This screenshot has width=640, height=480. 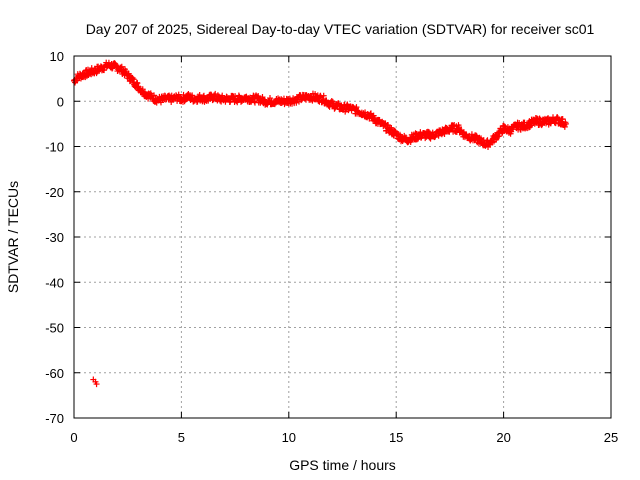 I want to click on y-tick-label: -30, so click(x=54, y=237).